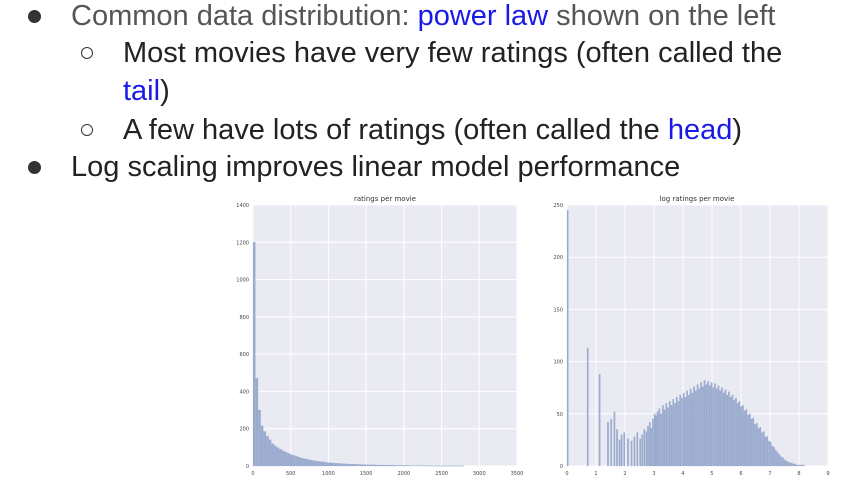 The height and width of the screenshot is (488, 868). I want to click on x-tick-label: 1500, so click(366, 474).